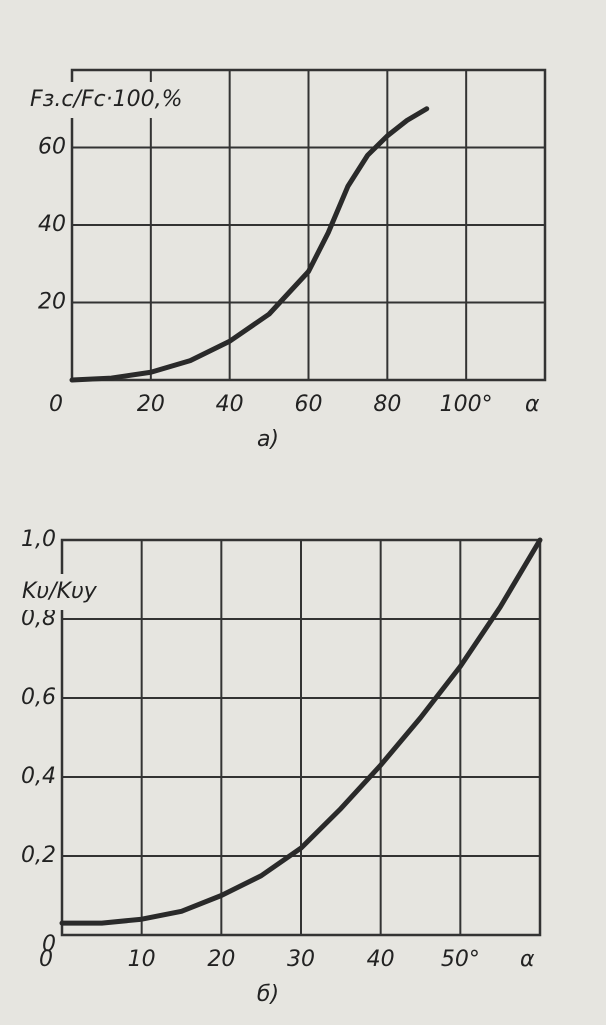 Image resolution: width=606 pixels, height=1025 pixels. What do you see at coordinates (49, 944) in the screenshot?
I see `y-tick-label: 0` at bounding box center [49, 944].